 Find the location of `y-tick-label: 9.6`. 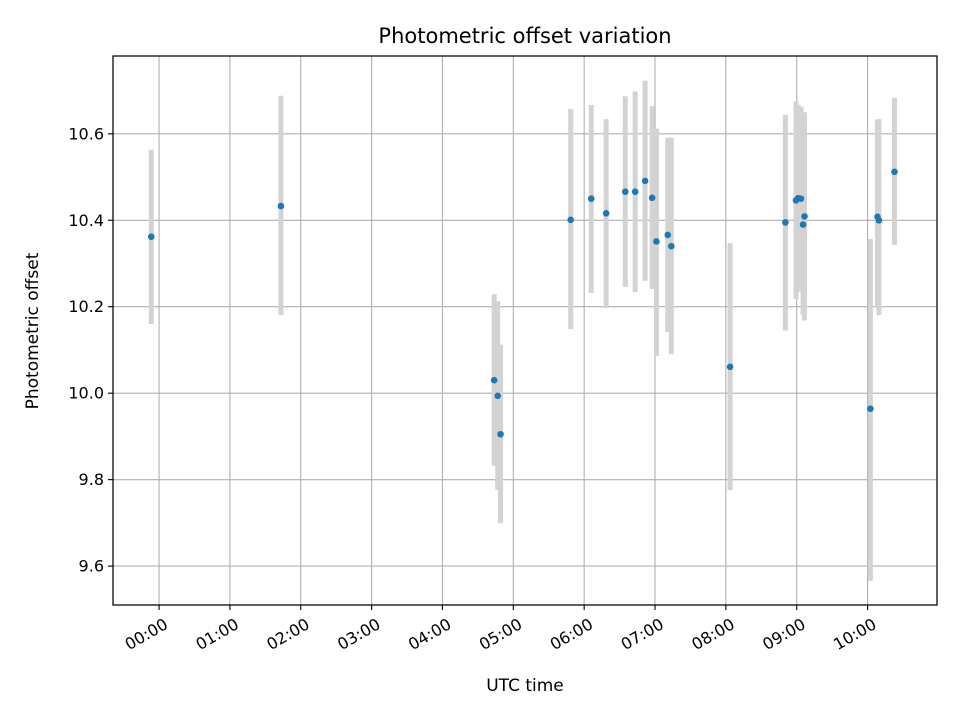

y-tick-label: 9.6 is located at coordinates (91, 566).